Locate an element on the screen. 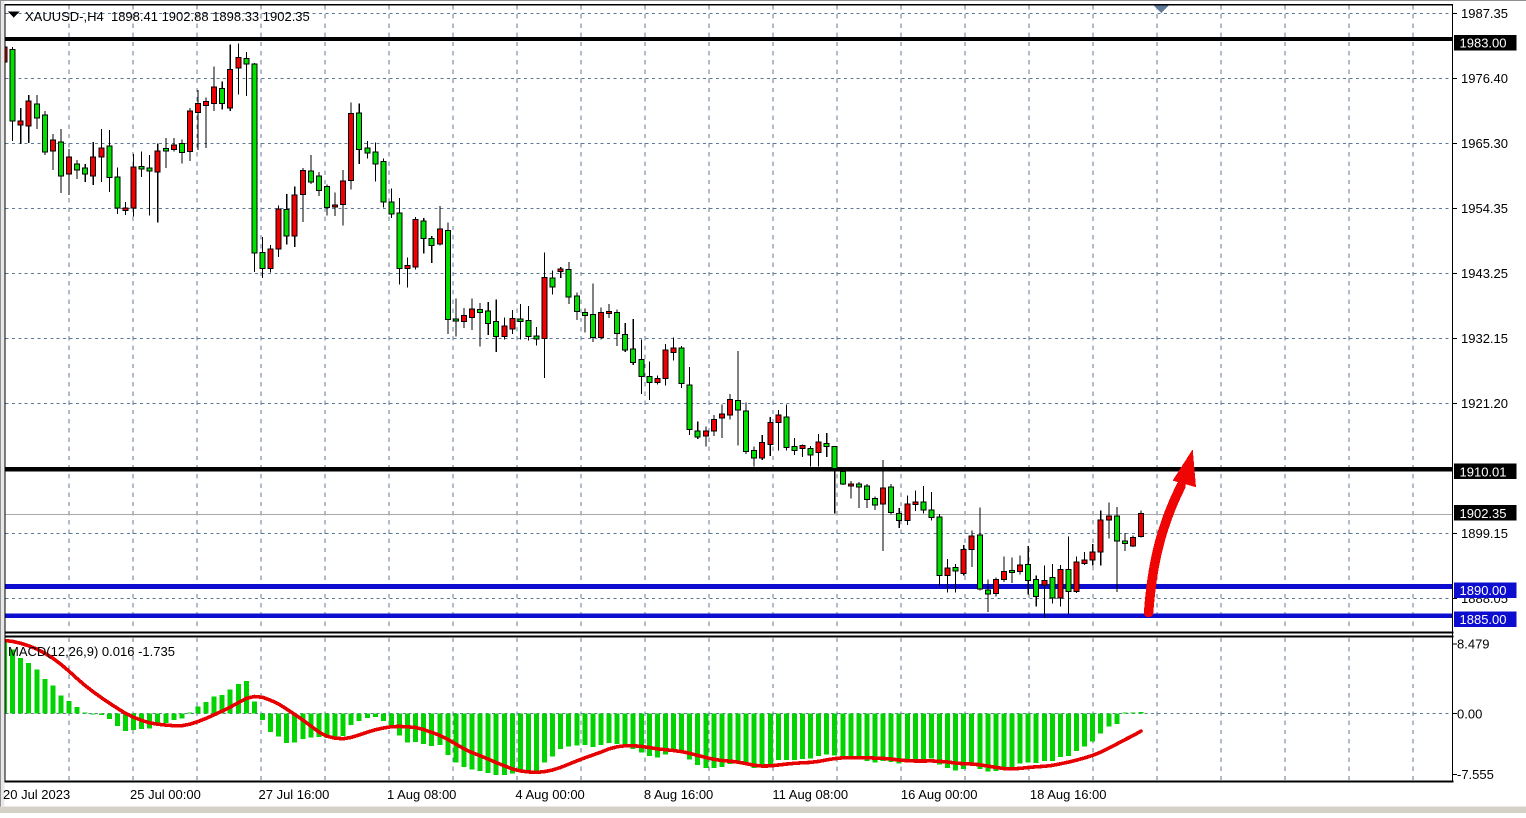  svg-text: 1965.30 is located at coordinates (1484, 143).